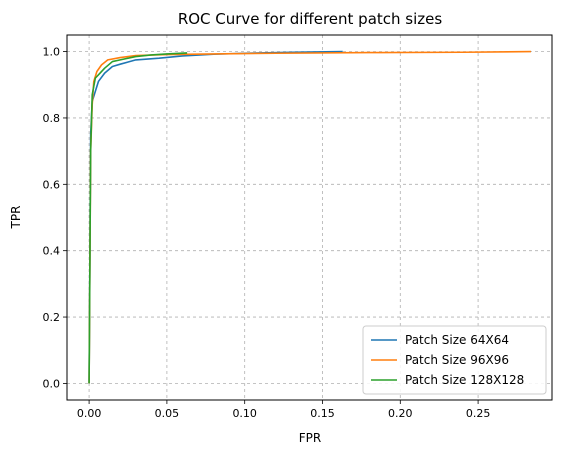 The width and height of the screenshot is (567, 455). What do you see at coordinates (52, 251) in the screenshot?
I see `y-tick-label: 0.4` at bounding box center [52, 251].